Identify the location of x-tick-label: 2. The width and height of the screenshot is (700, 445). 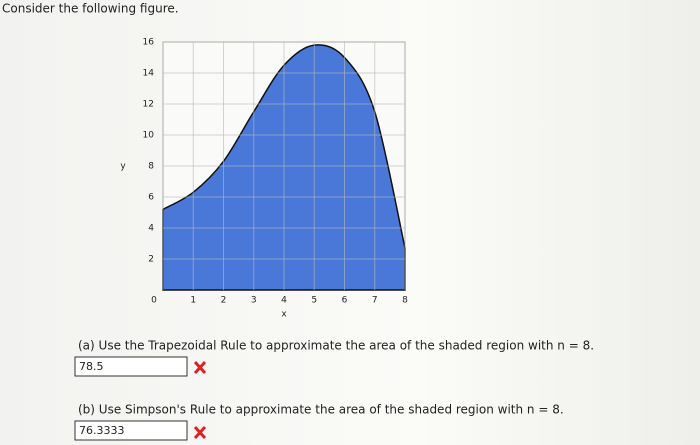
(224, 301).